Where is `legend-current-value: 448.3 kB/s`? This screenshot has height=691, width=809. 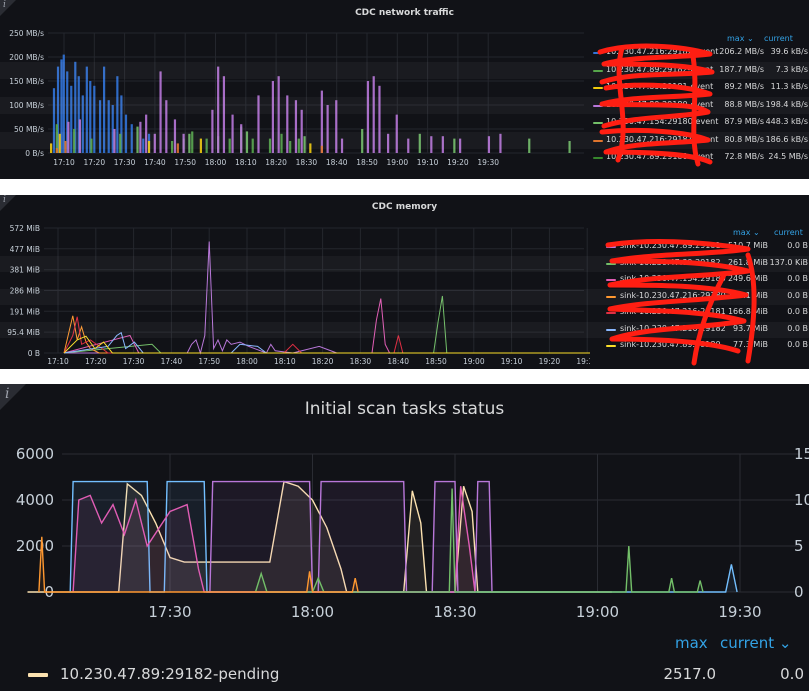 legend-current-value: 448.3 kB/s is located at coordinates (786, 121).